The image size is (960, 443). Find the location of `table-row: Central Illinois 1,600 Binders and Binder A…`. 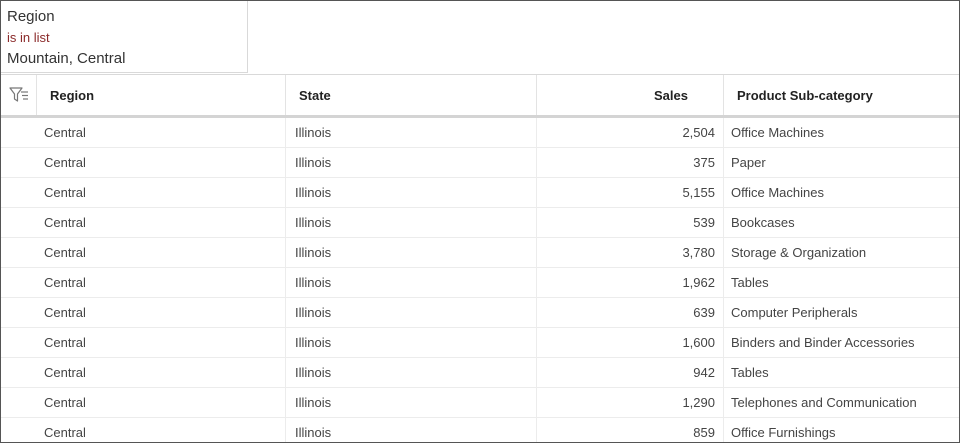

table-row: Central Illinois 1,600 Binders and Binder A… is located at coordinates (480, 343).